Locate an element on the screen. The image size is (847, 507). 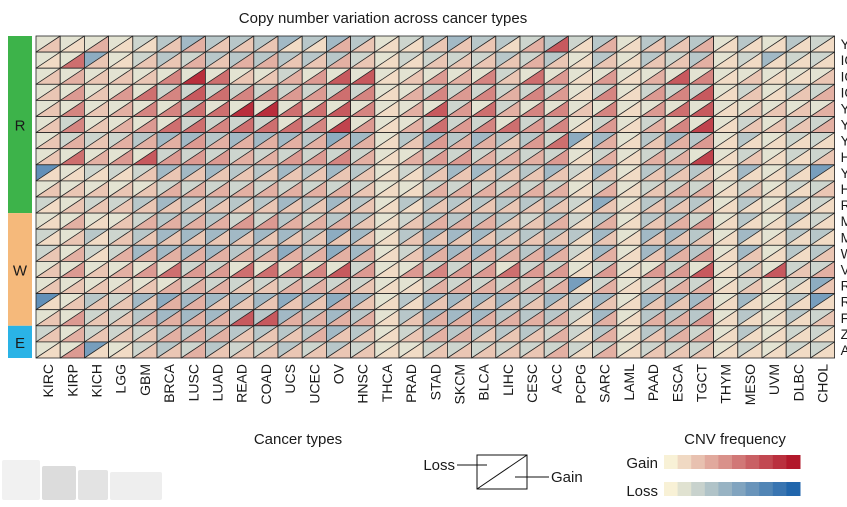
cell-YTHDC1-KICH is located at coordinates (97, 44).